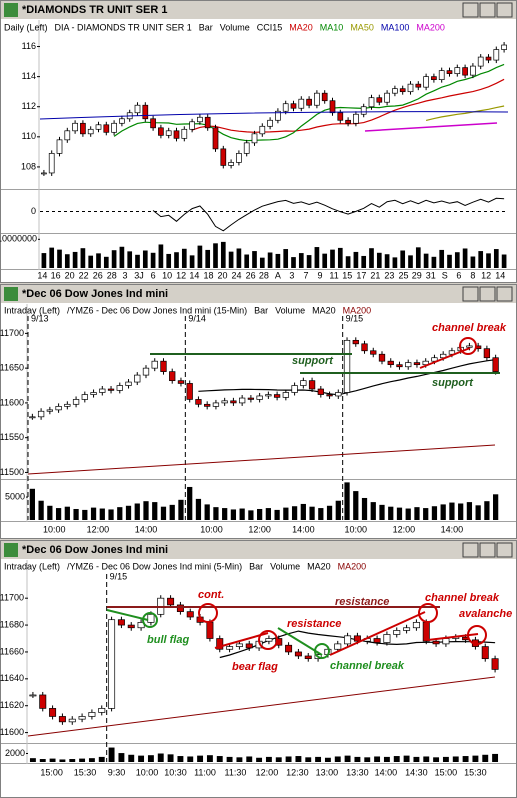 Image resolution: width=517 pixels, height=798 pixels. Describe the element at coordinates (33, 211) in the screenshot. I see `y-tick-label: 0` at that location.